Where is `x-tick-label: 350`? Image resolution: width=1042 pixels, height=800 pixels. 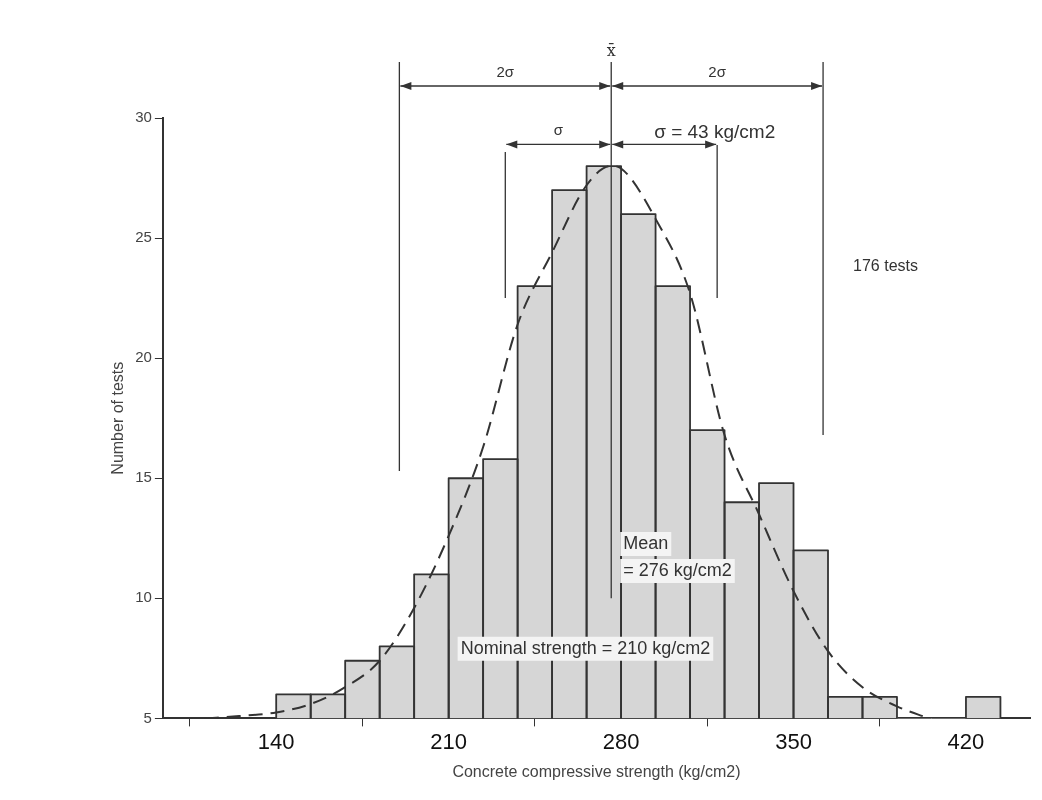
x-tick-label: 350 is located at coordinates (793, 741).